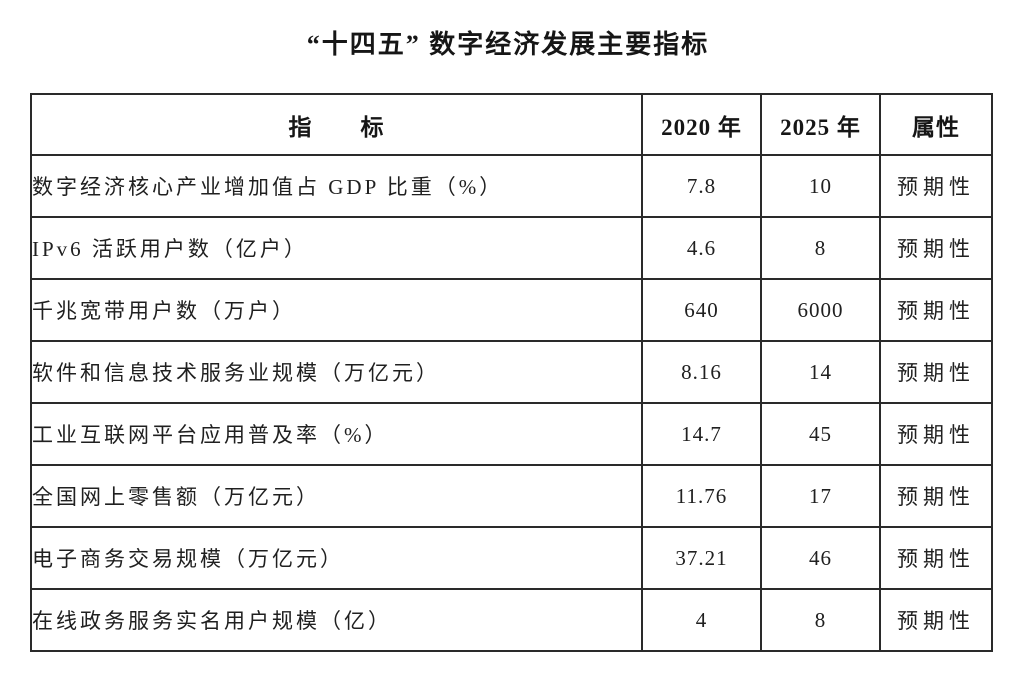 This screenshot has height=674, width=1016. What do you see at coordinates (701, 186) in the screenshot?
I see `cell-2020: 7.8` at bounding box center [701, 186].